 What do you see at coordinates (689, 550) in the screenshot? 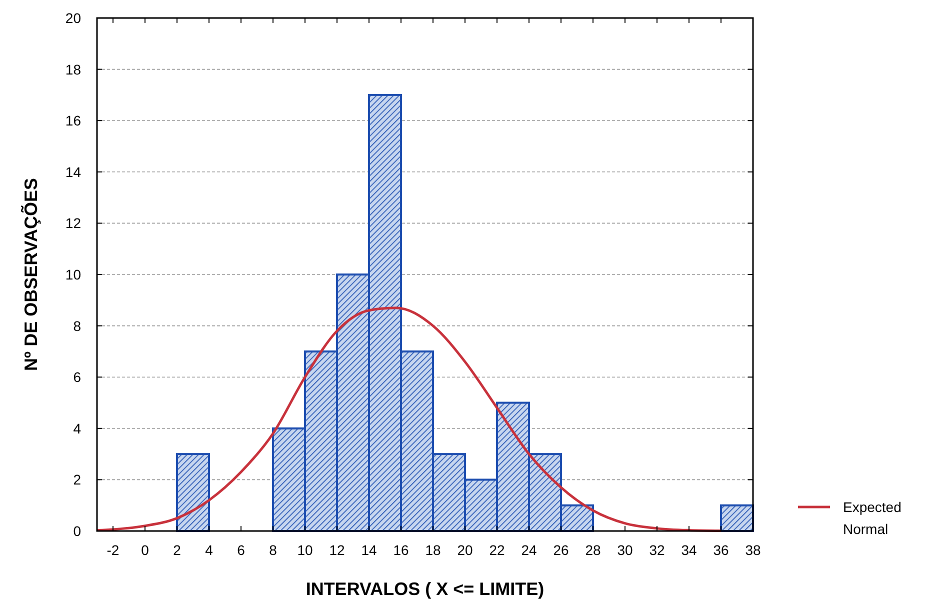
I see `x-tick-label: 34` at bounding box center [689, 550].